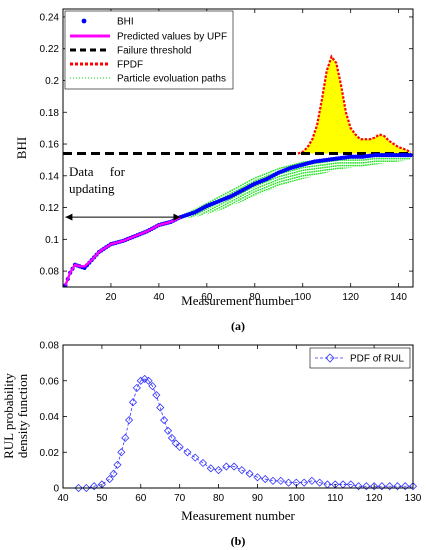 This screenshot has height=550, width=426. What do you see at coordinates (330, 358) in the screenshot?
I see `legend-pdf-marker` at bounding box center [330, 358].